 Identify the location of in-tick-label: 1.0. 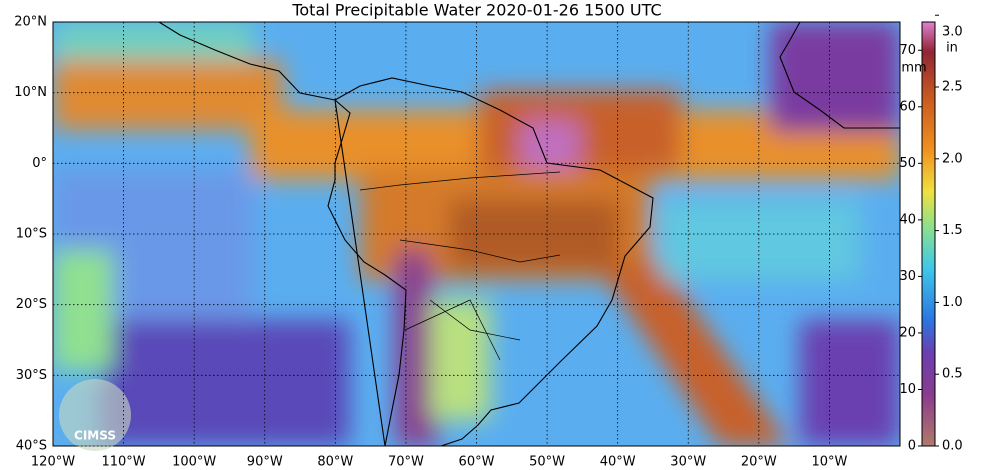
(952, 302).